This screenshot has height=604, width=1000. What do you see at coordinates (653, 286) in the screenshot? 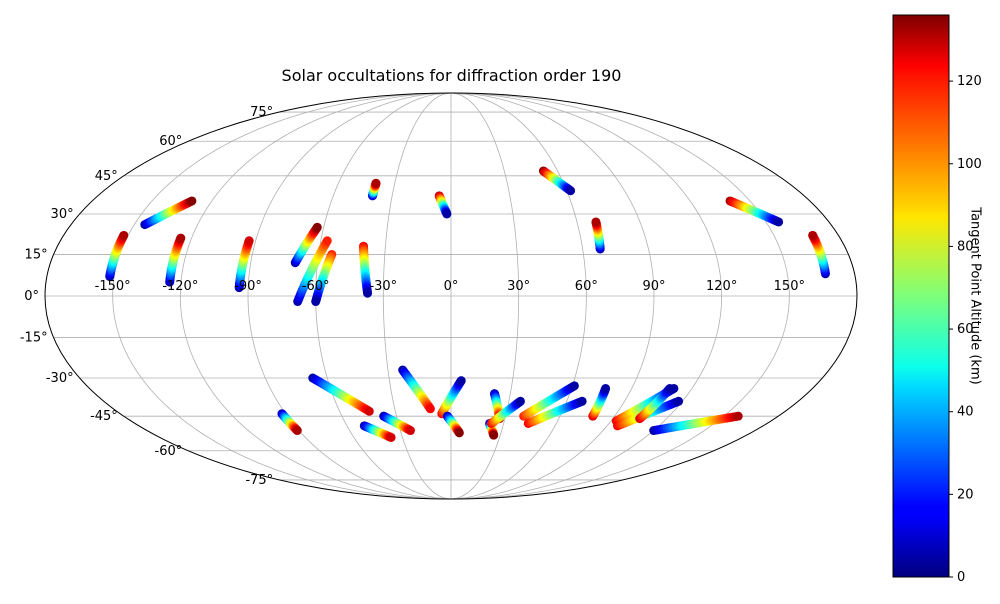
I see `x-tick-label: 90°` at bounding box center [653, 286].